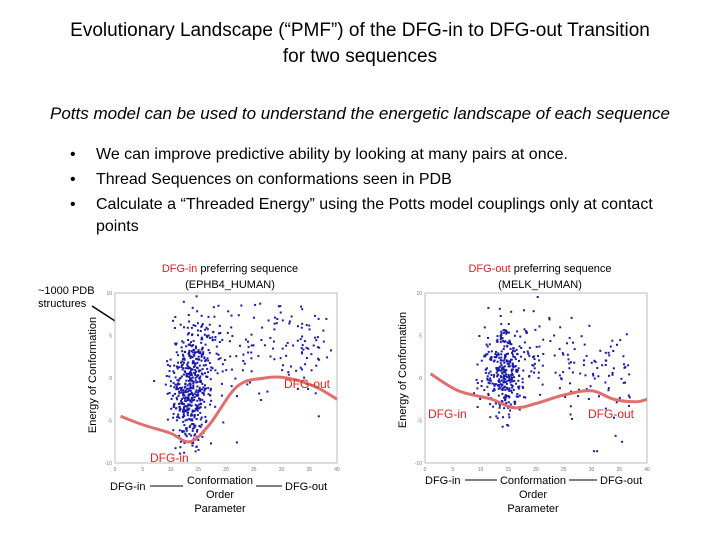  What do you see at coordinates (481, 470) in the screenshot?
I see `x-tick-label: 10` at bounding box center [481, 470].